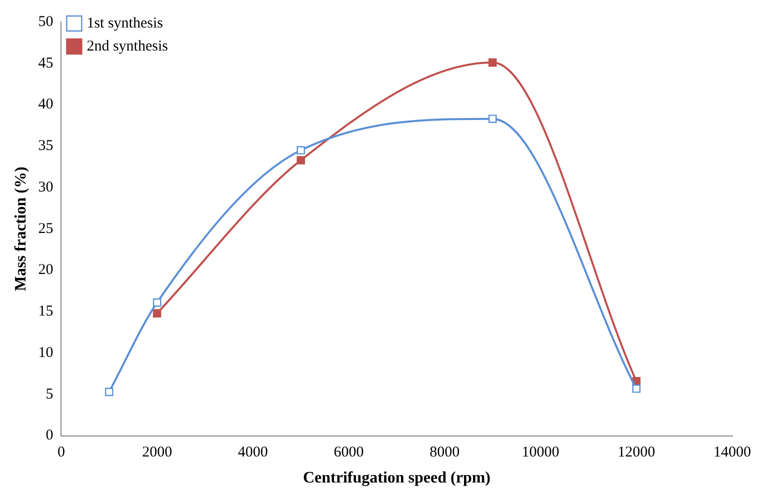  What do you see at coordinates (253, 452) in the screenshot?
I see `x-tick-label: 4000` at bounding box center [253, 452].